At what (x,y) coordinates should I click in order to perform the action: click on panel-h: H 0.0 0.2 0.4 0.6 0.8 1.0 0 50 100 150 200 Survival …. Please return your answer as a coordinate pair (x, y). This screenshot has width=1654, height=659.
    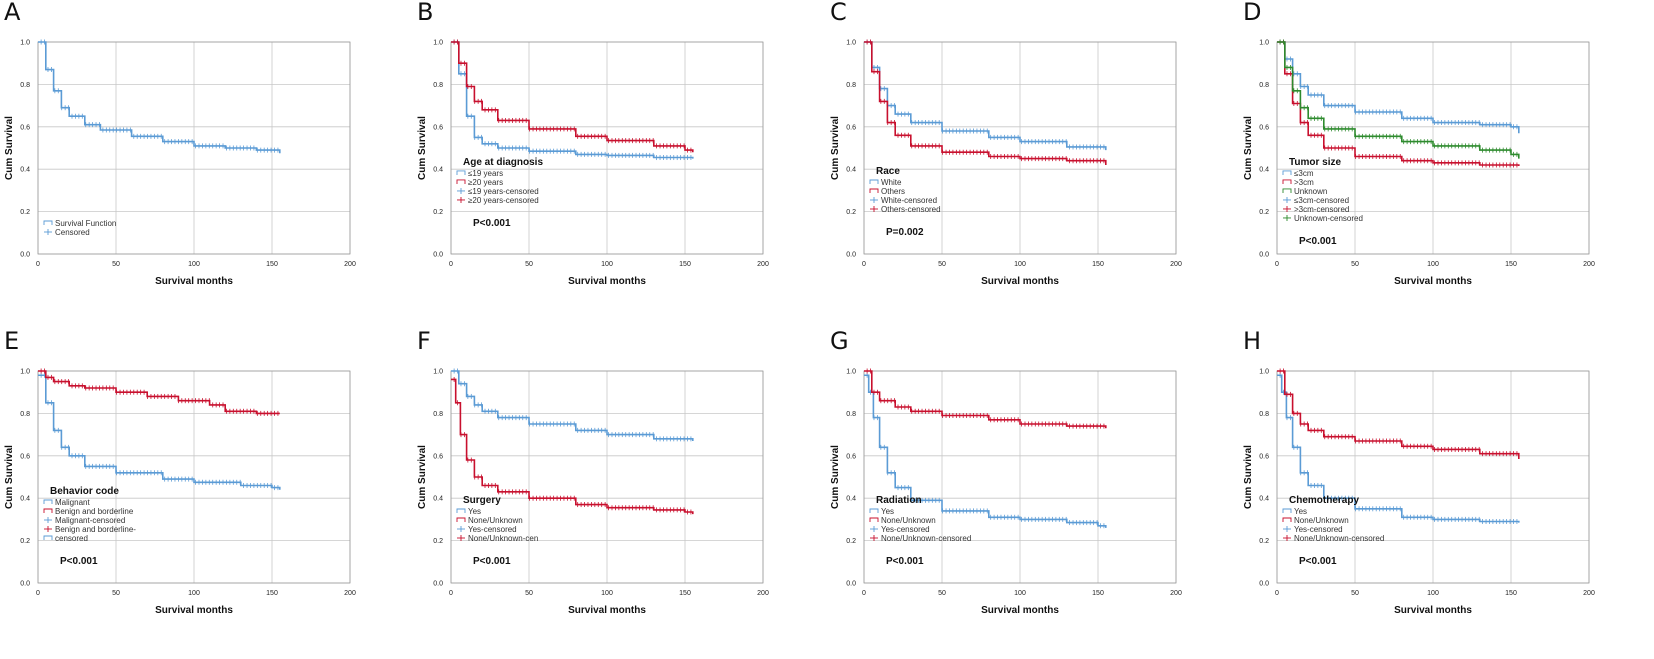
    Looking at the image, I should click on (1447, 492).